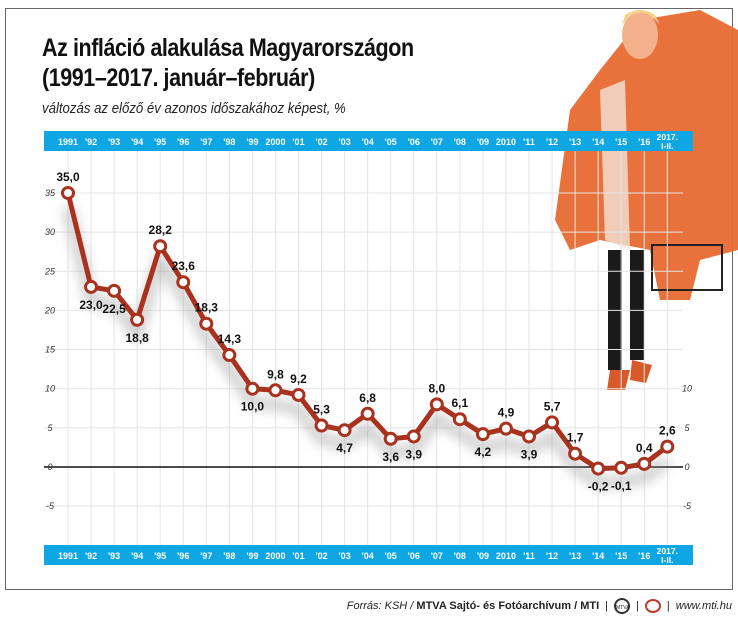 Image resolution: width=738 pixels, height=621 pixels. Describe the element at coordinates (228, 48) in the screenshot. I see `chart-title: Az infláció alakulása Magyarországon` at that location.